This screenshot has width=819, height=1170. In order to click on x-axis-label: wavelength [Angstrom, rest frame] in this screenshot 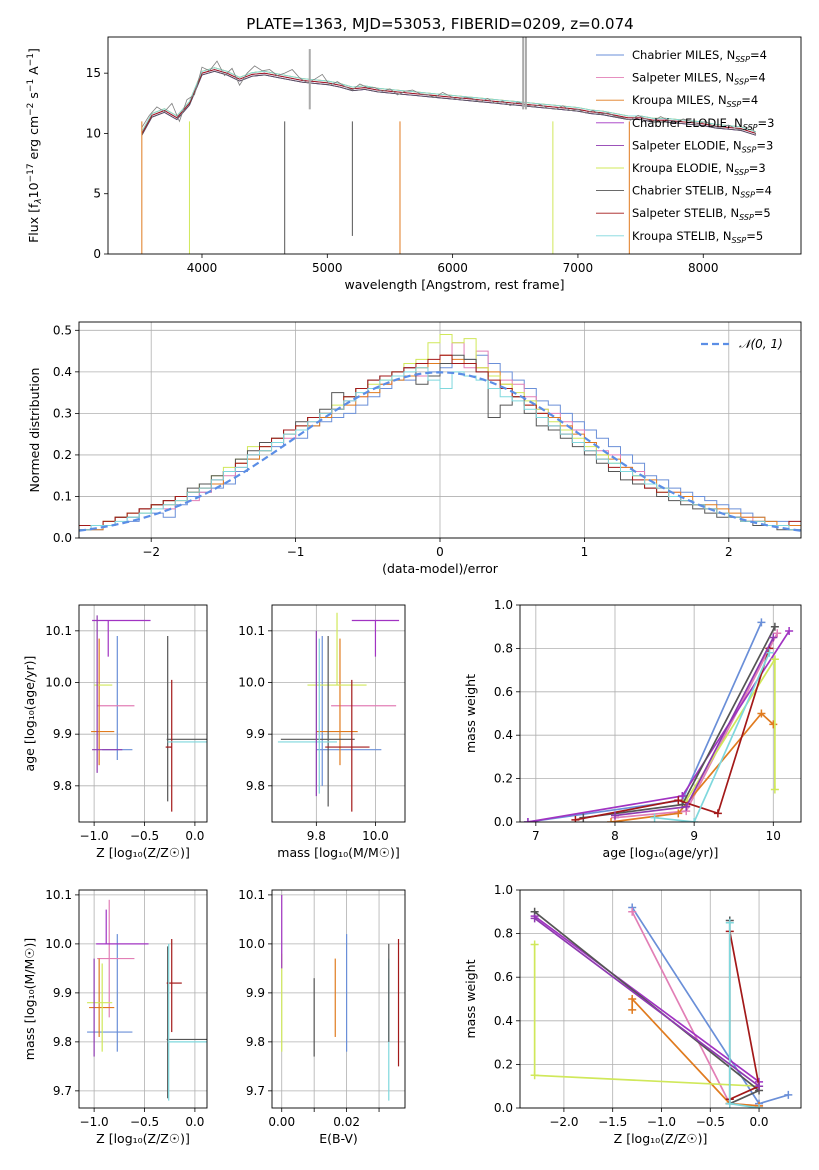, I will do `click(454, 284)`.